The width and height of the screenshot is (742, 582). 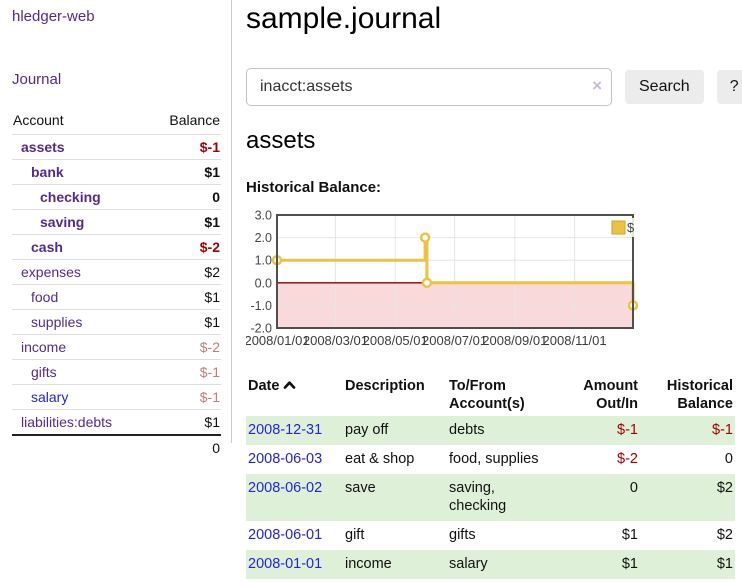 What do you see at coordinates (597, 85) in the screenshot?
I see `clear-search-icon: ×` at bounding box center [597, 85].